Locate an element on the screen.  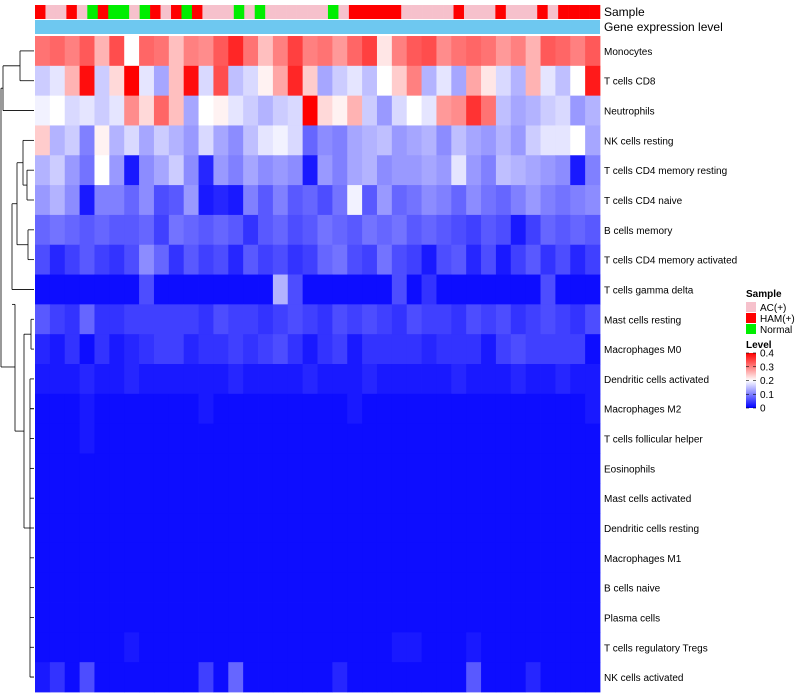
row-label: T cells follicular helper is located at coordinates (653, 440).